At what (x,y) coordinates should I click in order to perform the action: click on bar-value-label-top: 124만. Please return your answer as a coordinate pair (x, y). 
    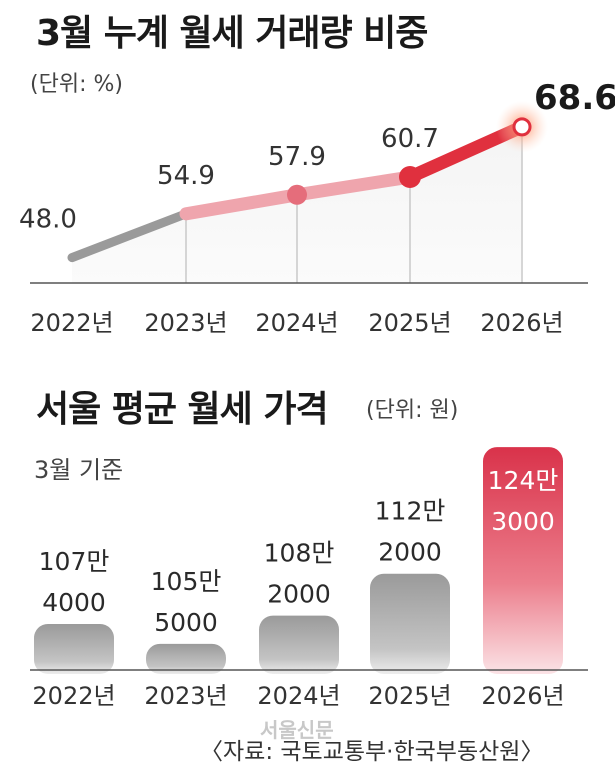
    Looking at the image, I should click on (523, 480).